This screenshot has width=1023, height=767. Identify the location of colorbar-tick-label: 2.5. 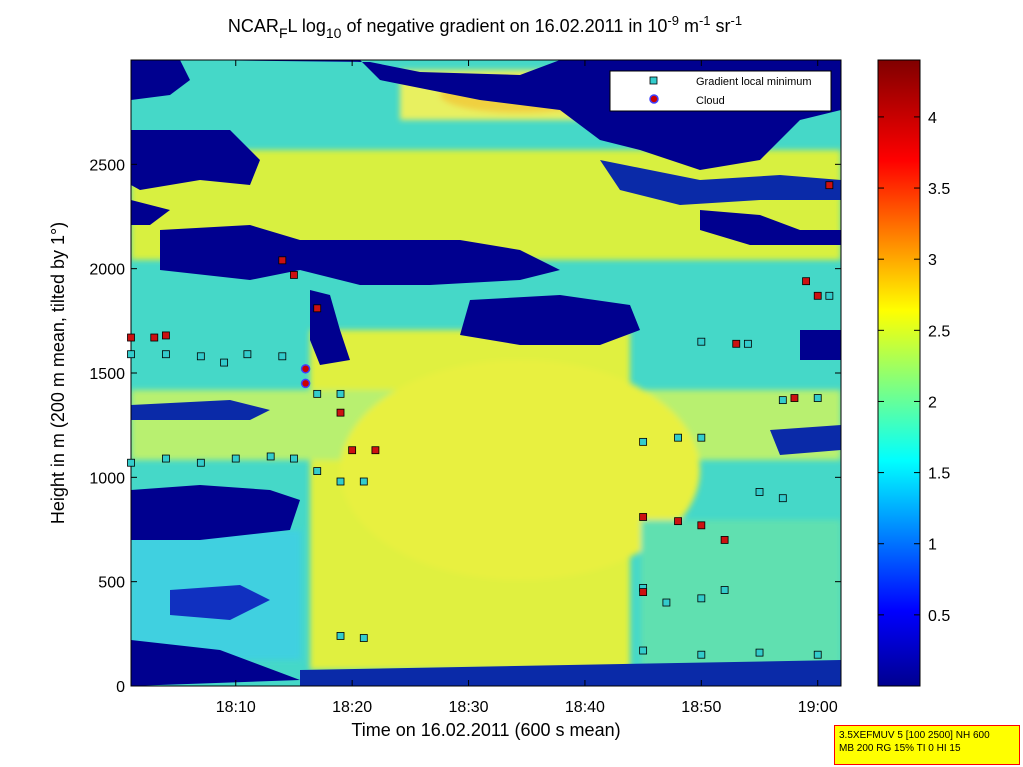
(939, 331).